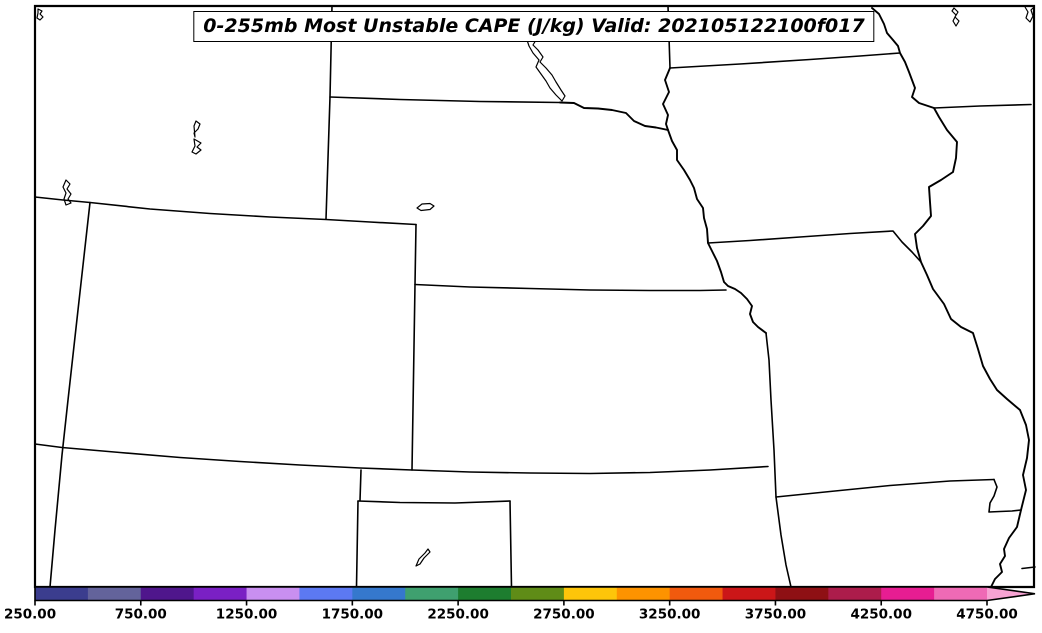 The height and width of the screenshot is (633, 1042). Describe the element at coordinates (785, 60) in the screenshot. I see `minnesota-iowa-border-line` at that location.